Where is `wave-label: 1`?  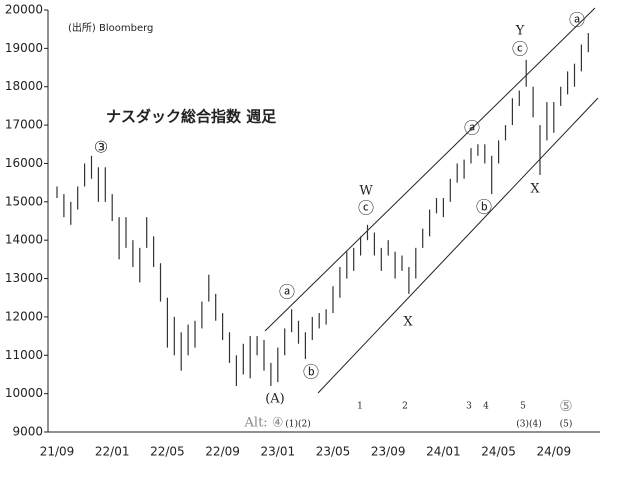 wave-label: 1 is located at coordinates (360, 407).